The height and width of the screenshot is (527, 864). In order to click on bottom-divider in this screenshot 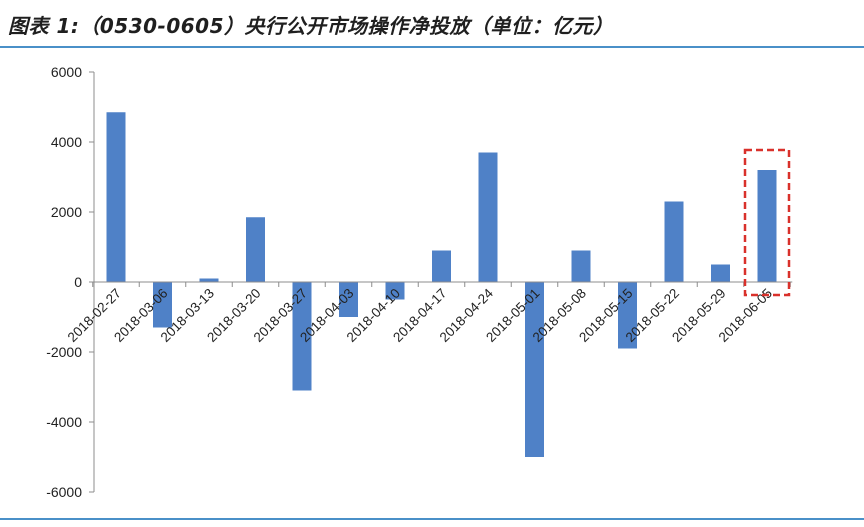, I will do `click(432, 519)`.